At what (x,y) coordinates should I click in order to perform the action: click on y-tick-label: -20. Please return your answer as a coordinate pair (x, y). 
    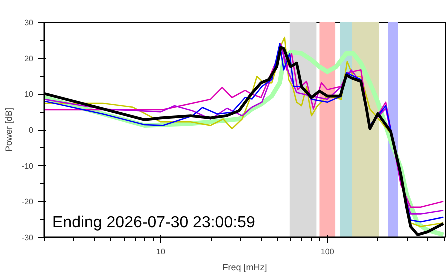
    Looking at the image, I should click on (28, 202).